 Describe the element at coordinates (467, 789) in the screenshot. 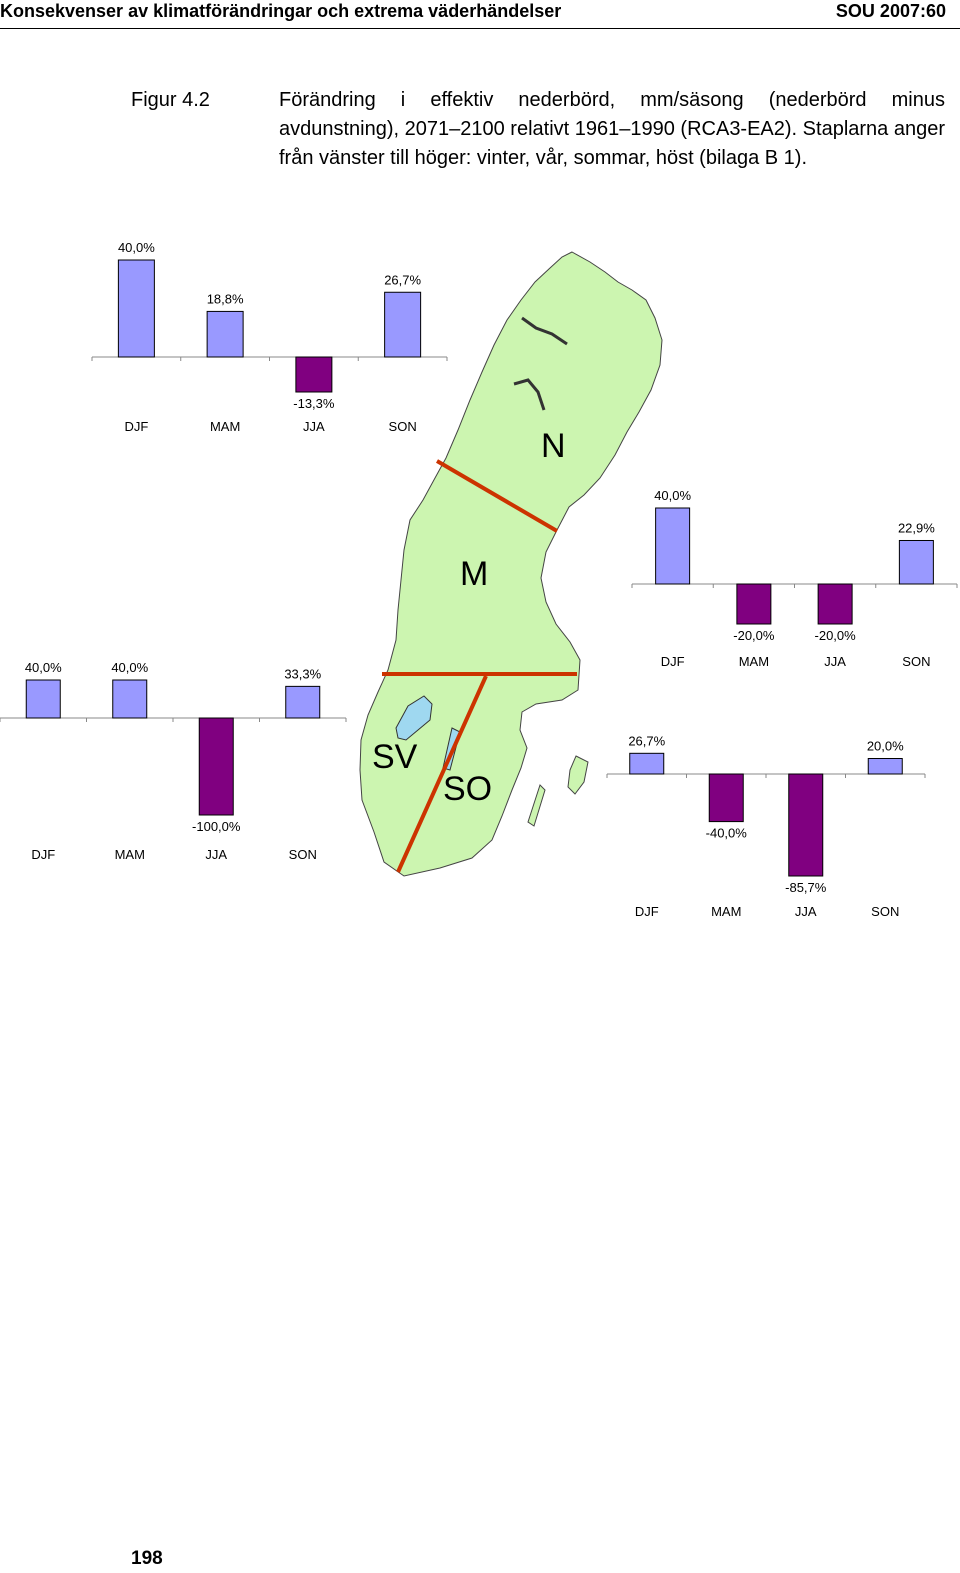

I see `region-label-so: SO` at that location.